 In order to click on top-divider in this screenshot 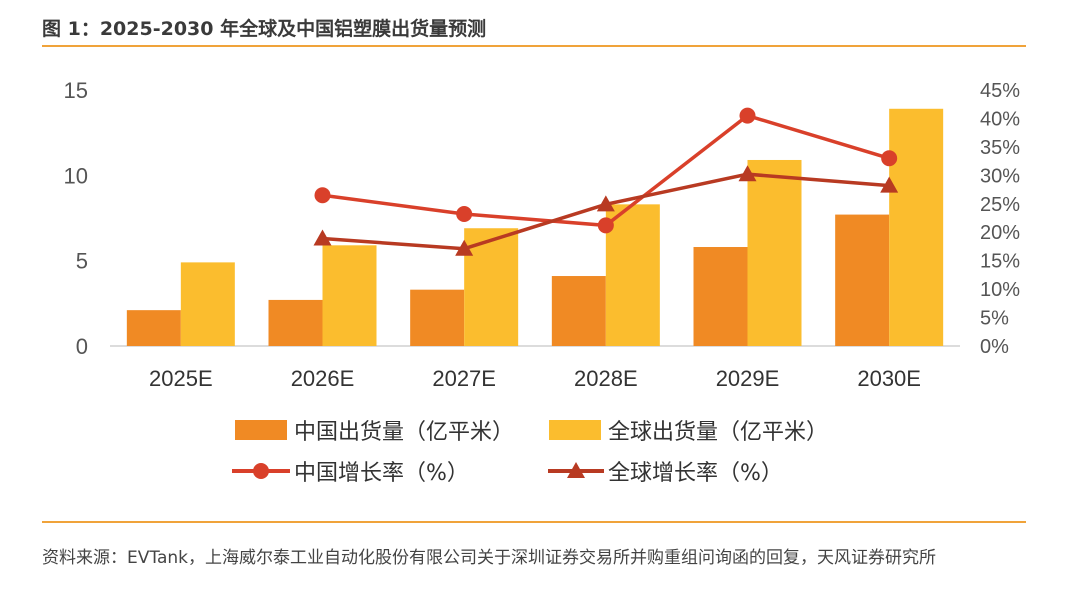, I will do `click(534, 46)`.